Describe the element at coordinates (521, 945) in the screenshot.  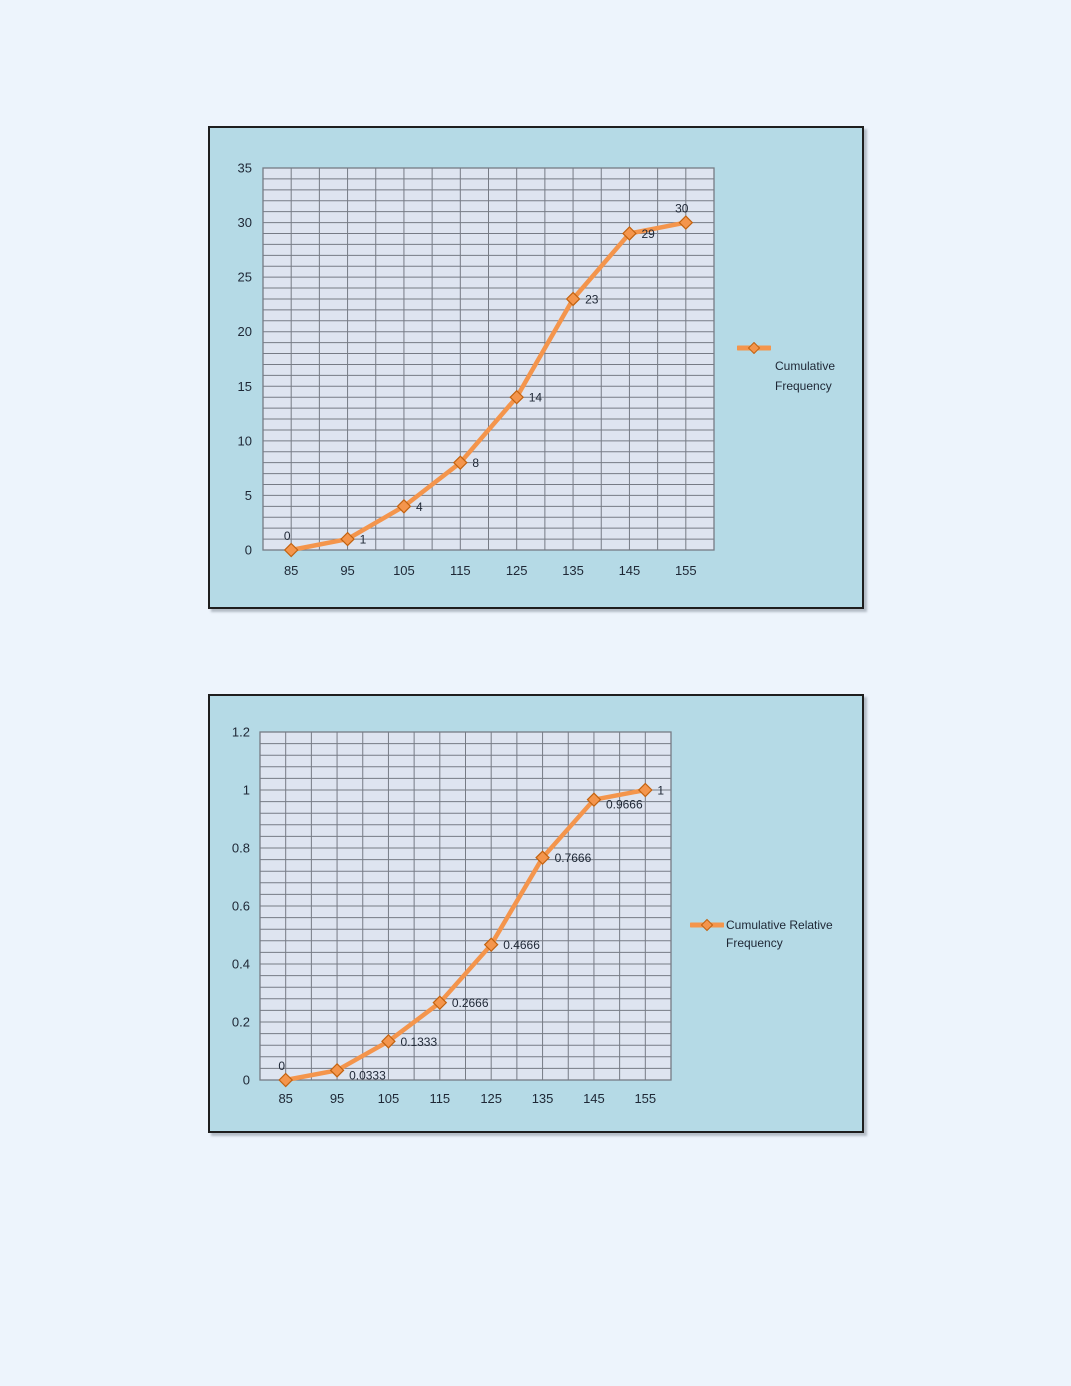
I see `data-label: 0.4666` at that location.